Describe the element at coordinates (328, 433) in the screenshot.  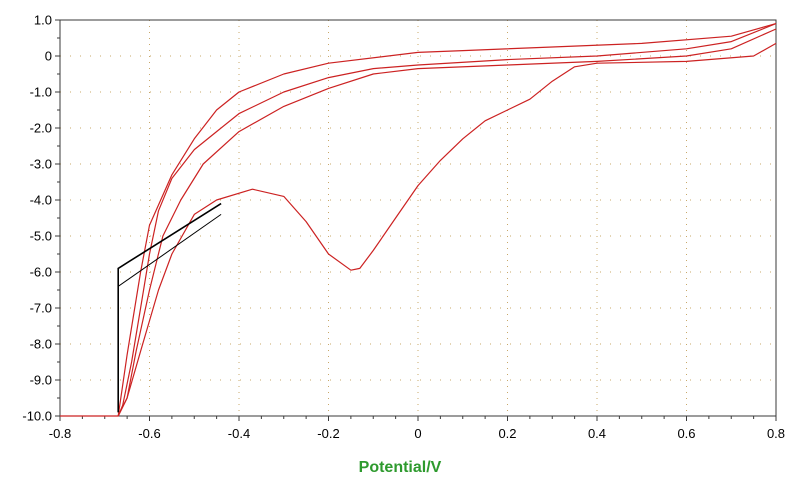
I see `x-tick-label: -0.2` at that location.